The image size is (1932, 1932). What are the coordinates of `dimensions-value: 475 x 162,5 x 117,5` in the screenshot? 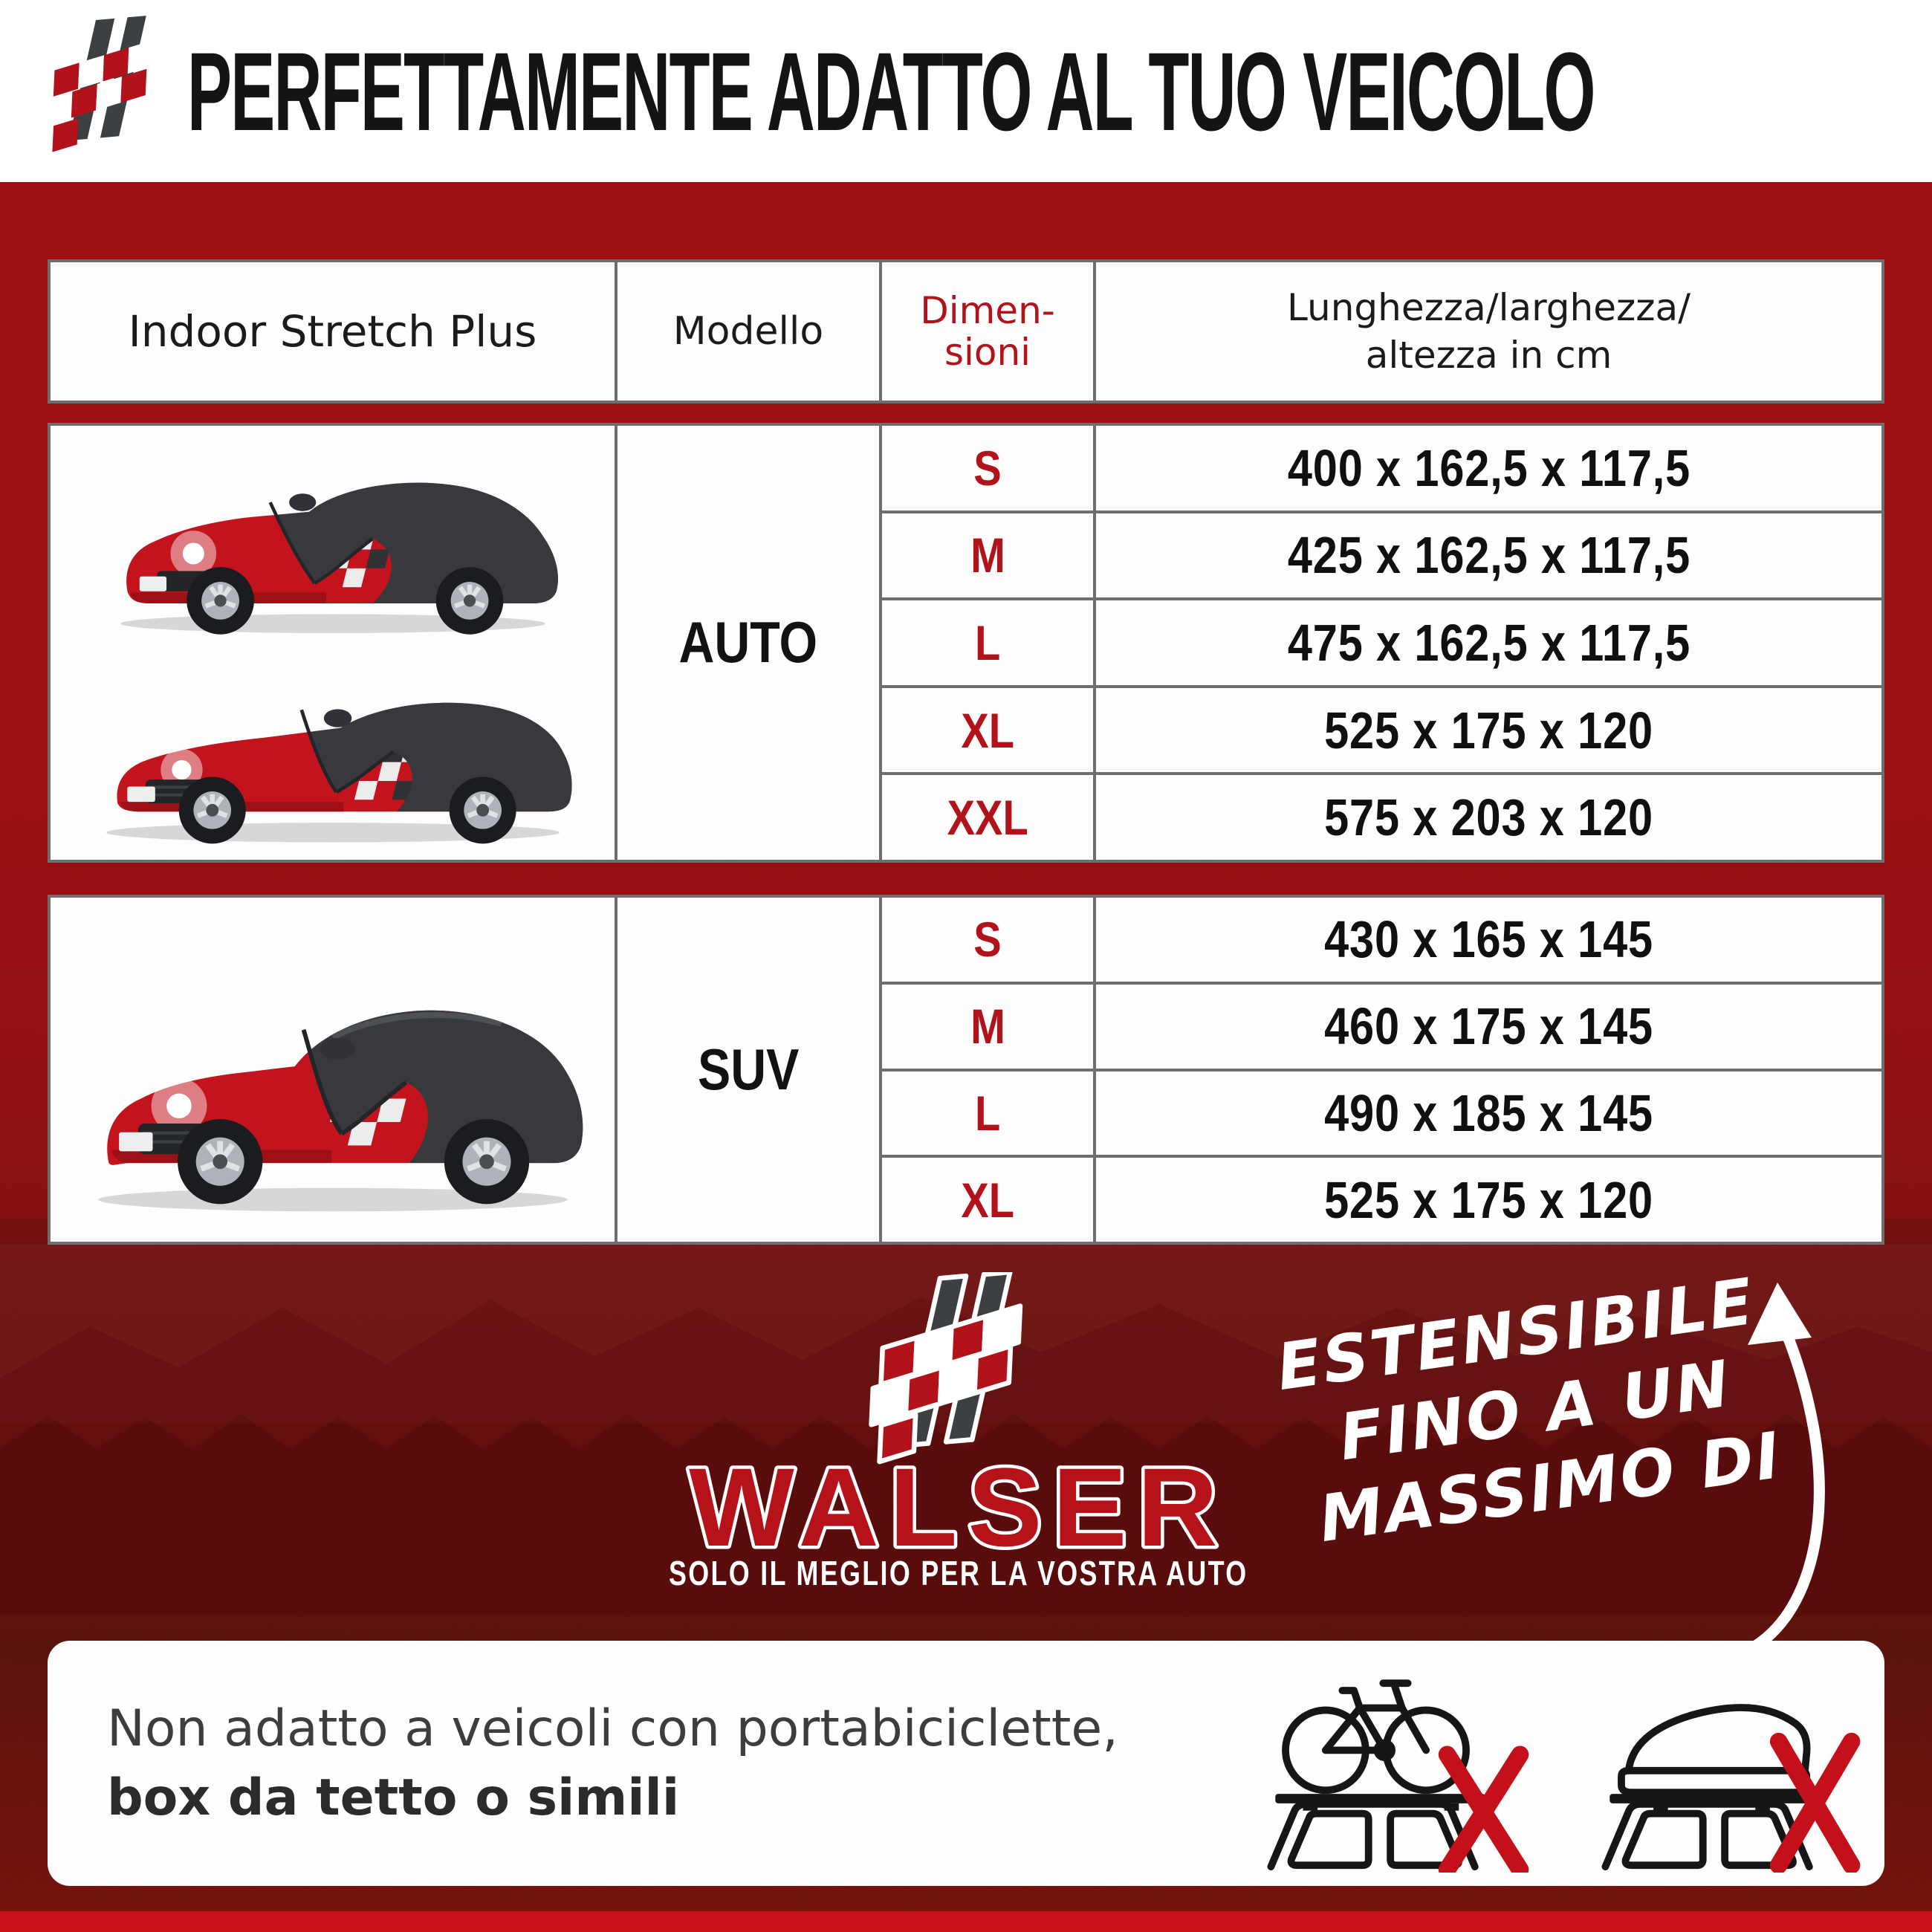 It's located at (1488, 642).